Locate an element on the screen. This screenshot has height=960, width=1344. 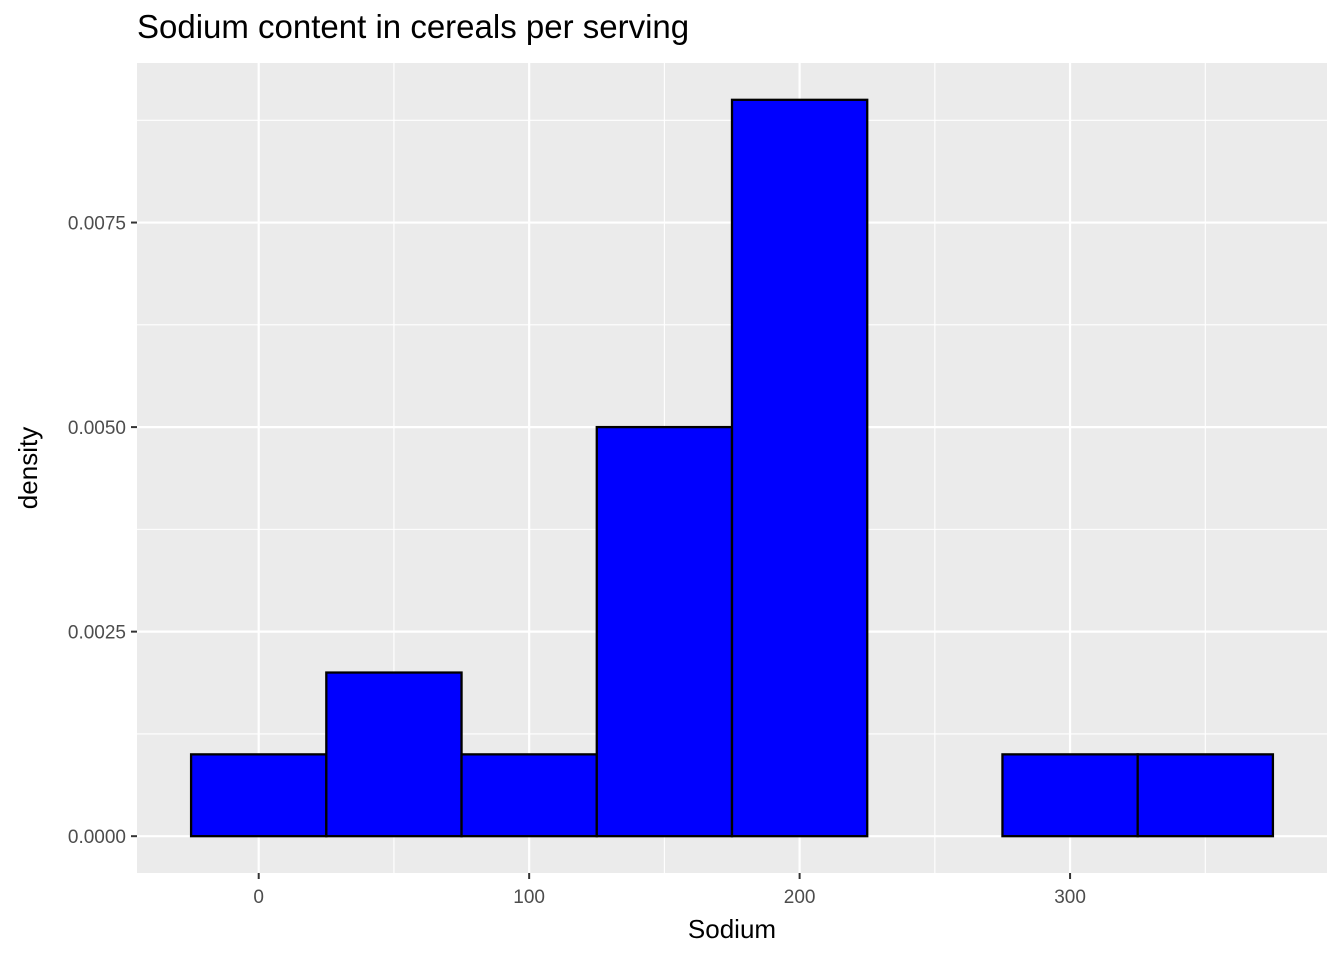
x-tick-label: 0 is located at coordinates (258, 897).